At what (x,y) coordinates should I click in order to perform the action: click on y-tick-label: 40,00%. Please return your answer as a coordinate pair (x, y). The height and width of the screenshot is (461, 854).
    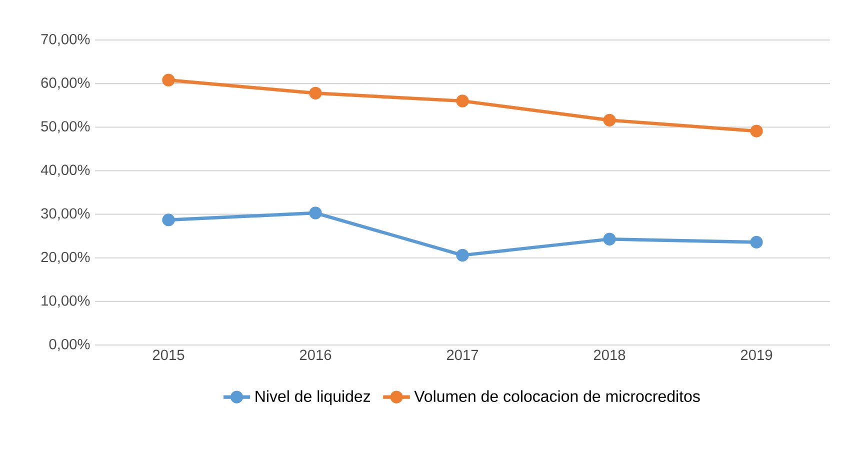
    Looking at the image, I should click on (65, 170).